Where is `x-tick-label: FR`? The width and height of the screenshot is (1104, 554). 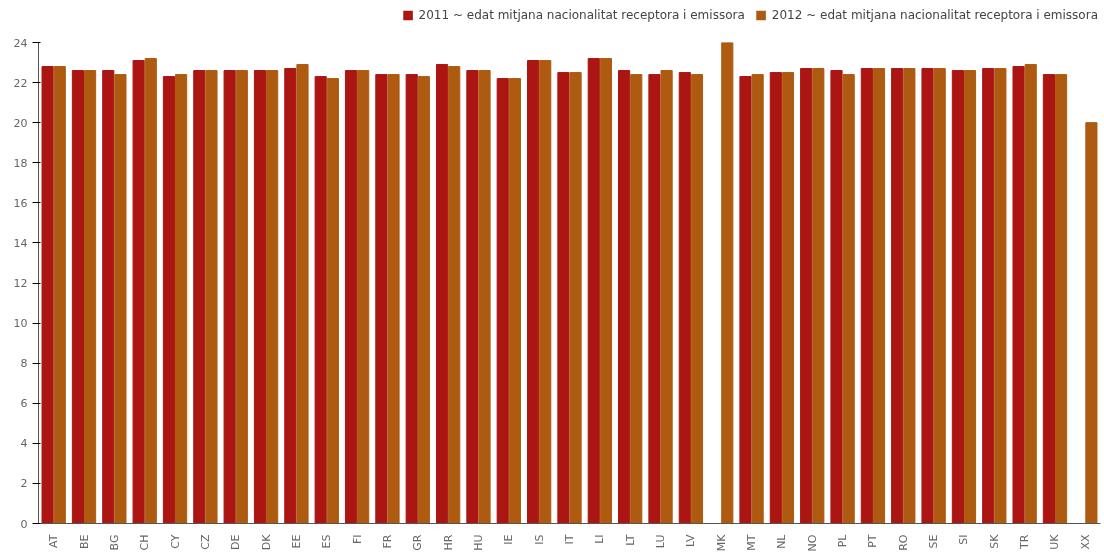 x-tick-label: FR is located at coordinates (387, 541).